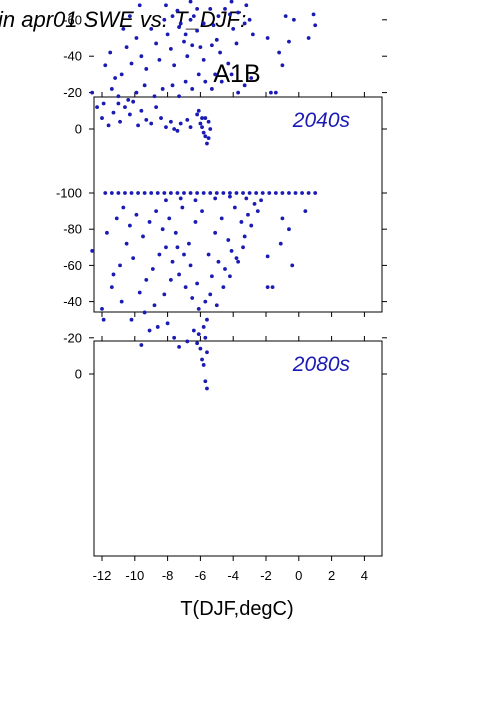 Image resolution: width=501 pixels, height=709 pixels. I want to click on x-tick-label: -2, so click(266, 575).